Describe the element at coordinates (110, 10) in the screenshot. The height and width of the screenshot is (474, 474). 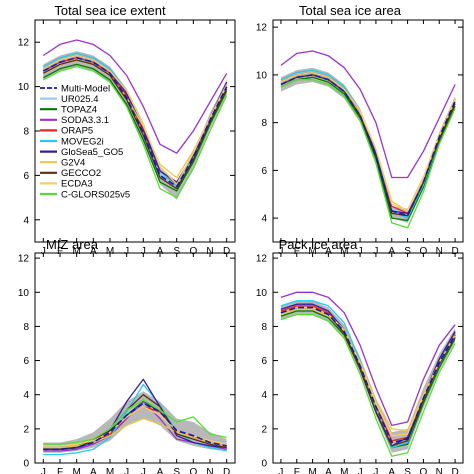
I see `panel-title-0: Total sea ice extent` at that location.